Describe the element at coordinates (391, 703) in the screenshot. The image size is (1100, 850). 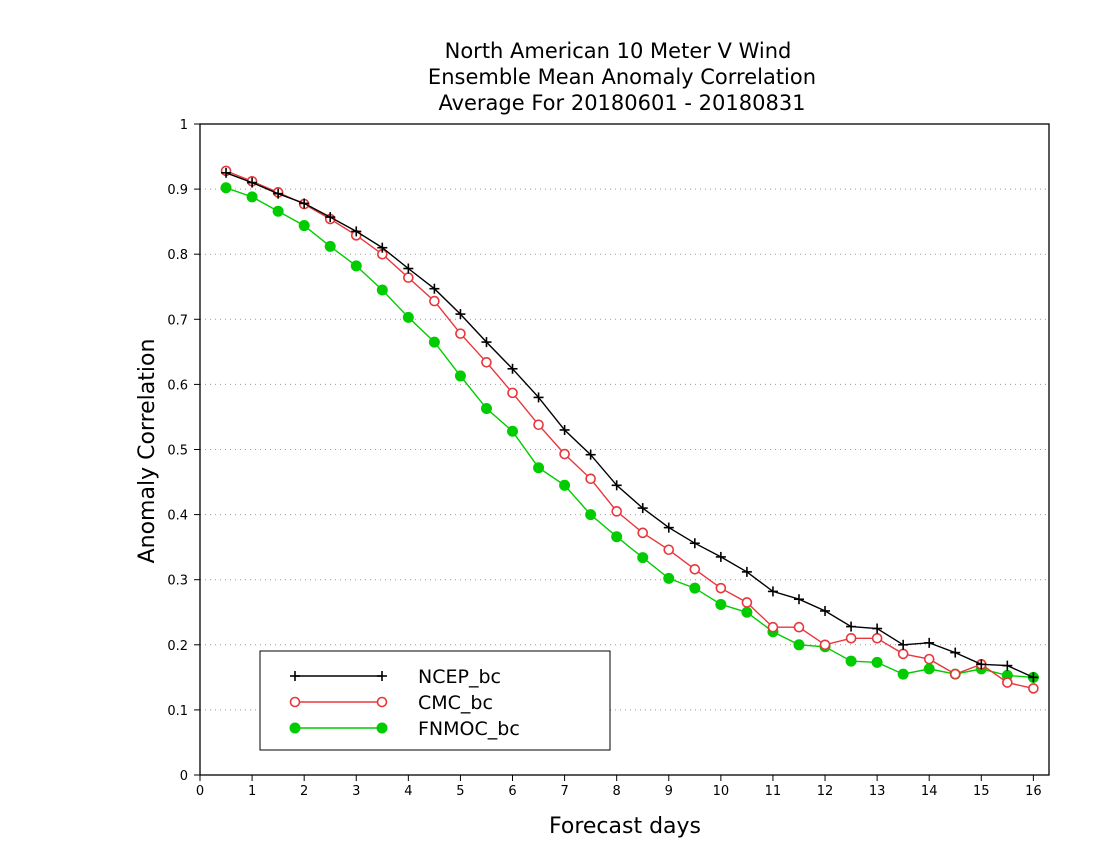
I see `legend-item-cmc-bc: CMC_bc` at that location.